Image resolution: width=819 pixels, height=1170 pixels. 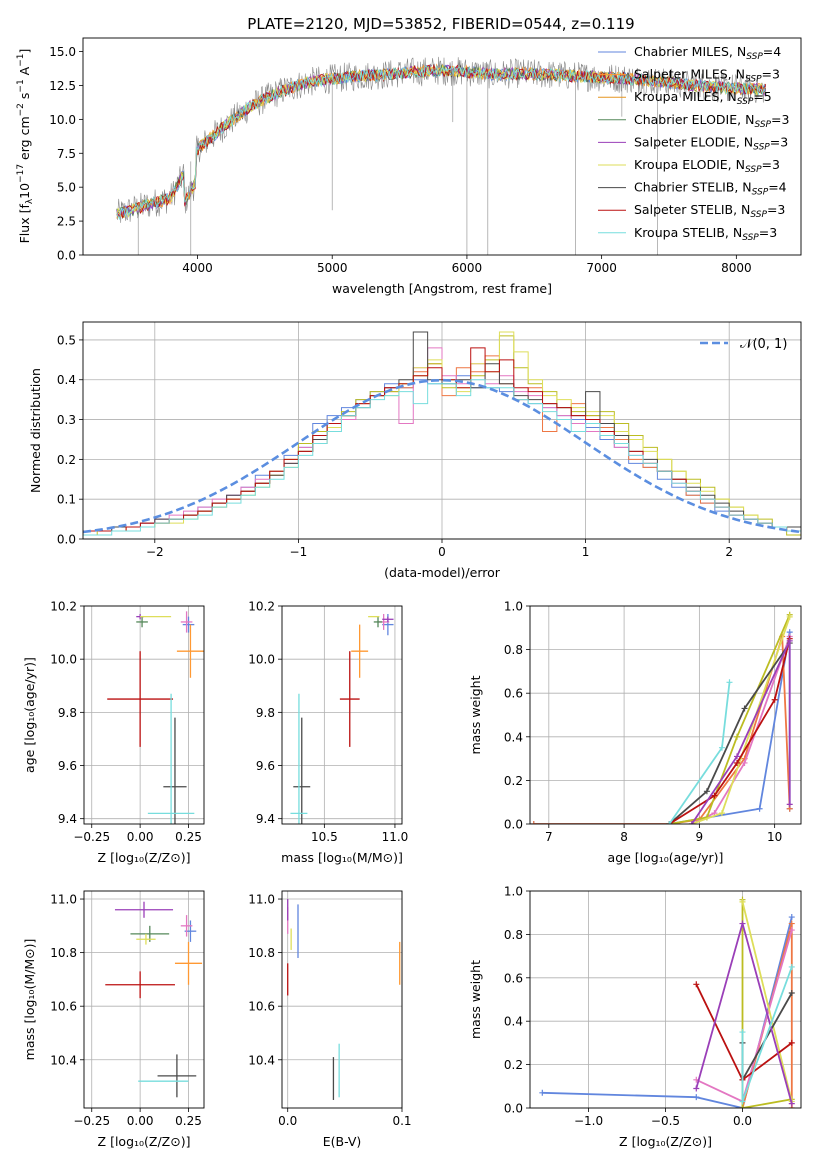 What do you see at coordinates (513, 781) in the screenshot?
I see `weight-vs-age-y-tick-label: 0.2` at bounding box center [513, 781].